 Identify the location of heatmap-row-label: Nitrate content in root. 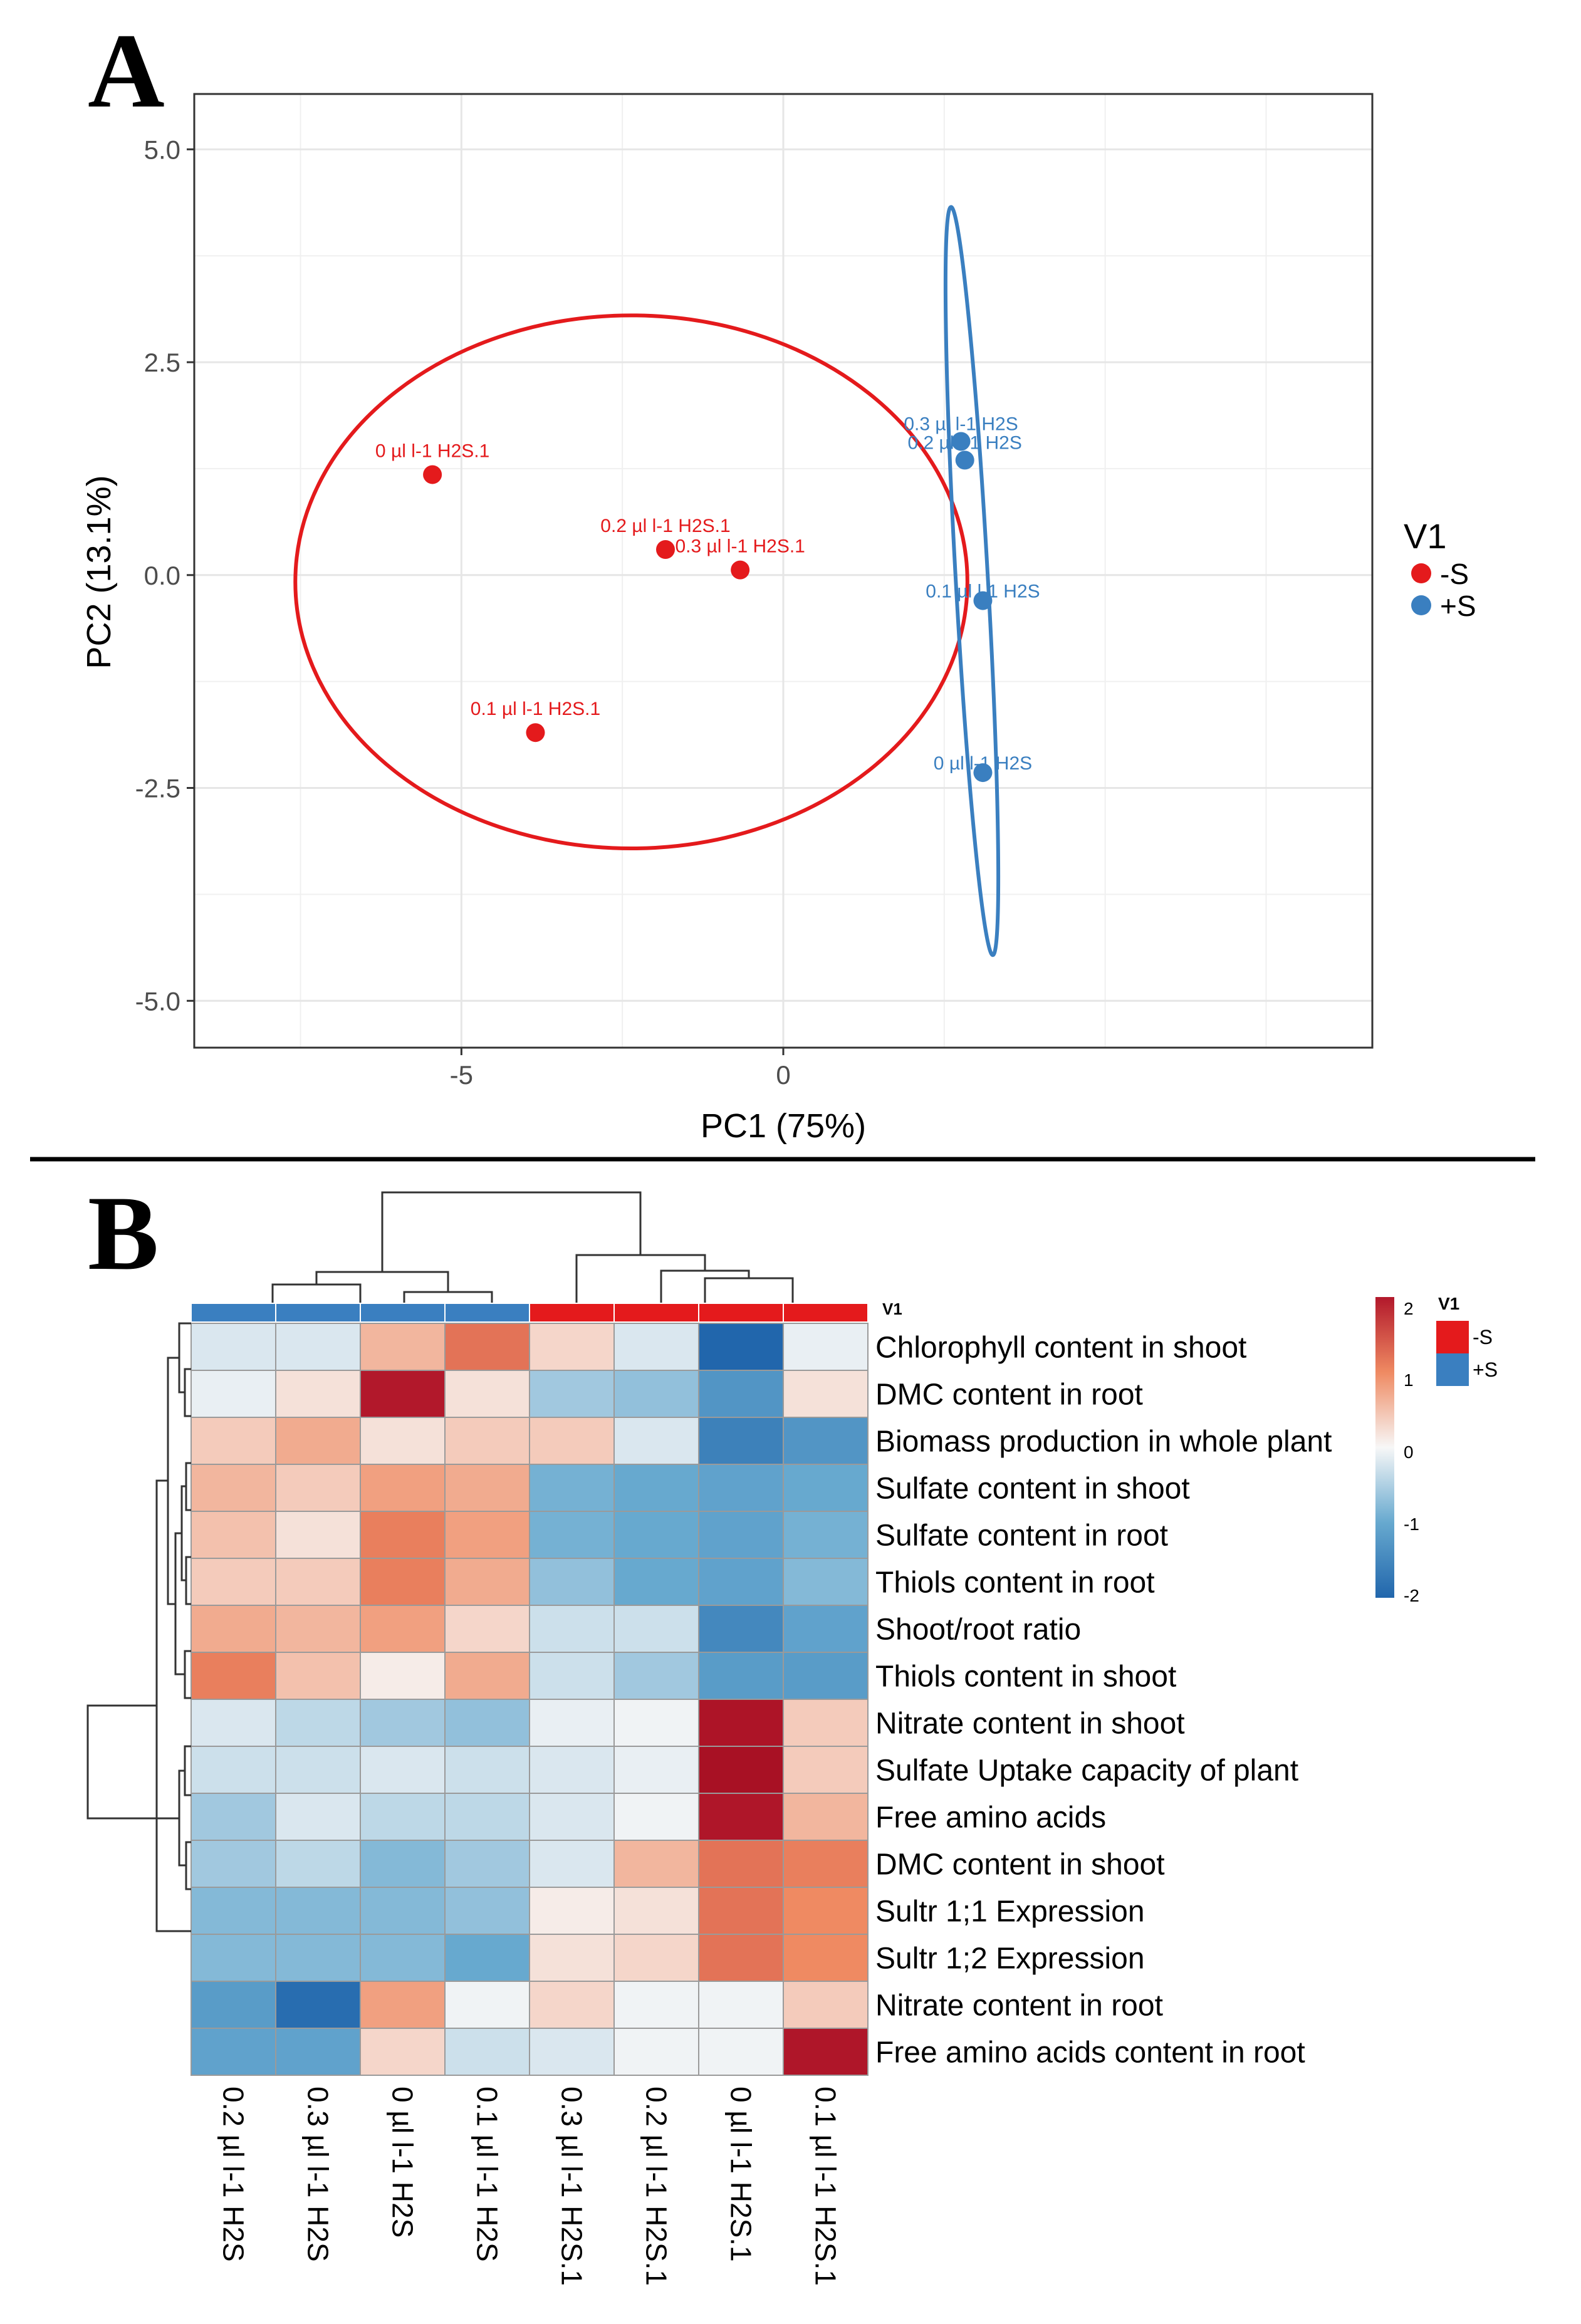
(1019, 2006).